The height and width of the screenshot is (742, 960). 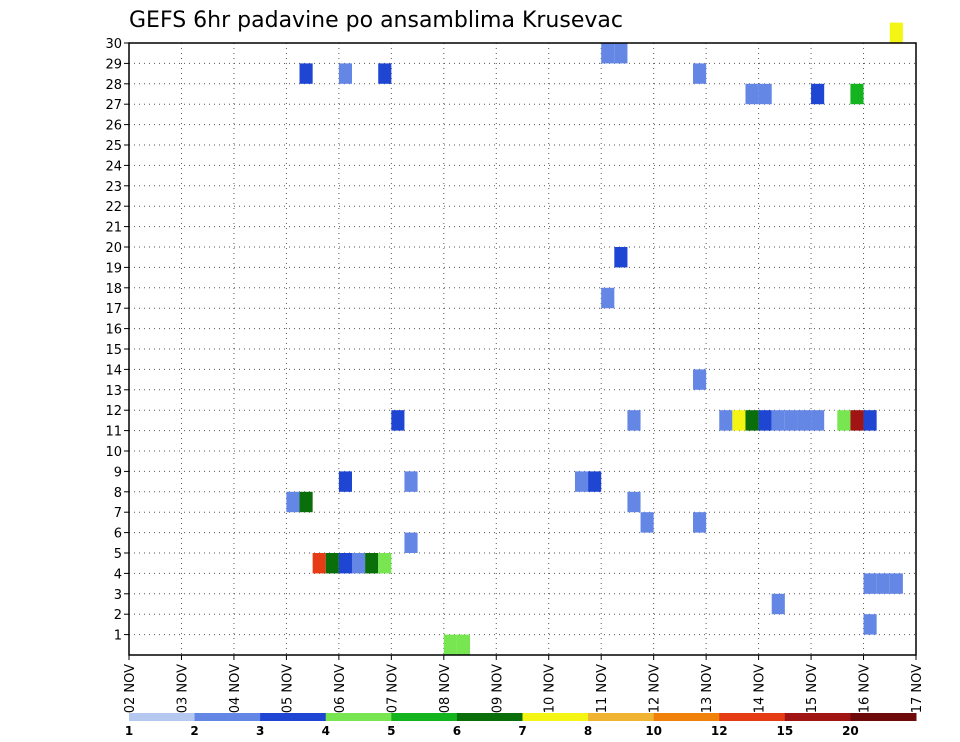 I want to click on legend-label: 8, so click(x=588, y=731).